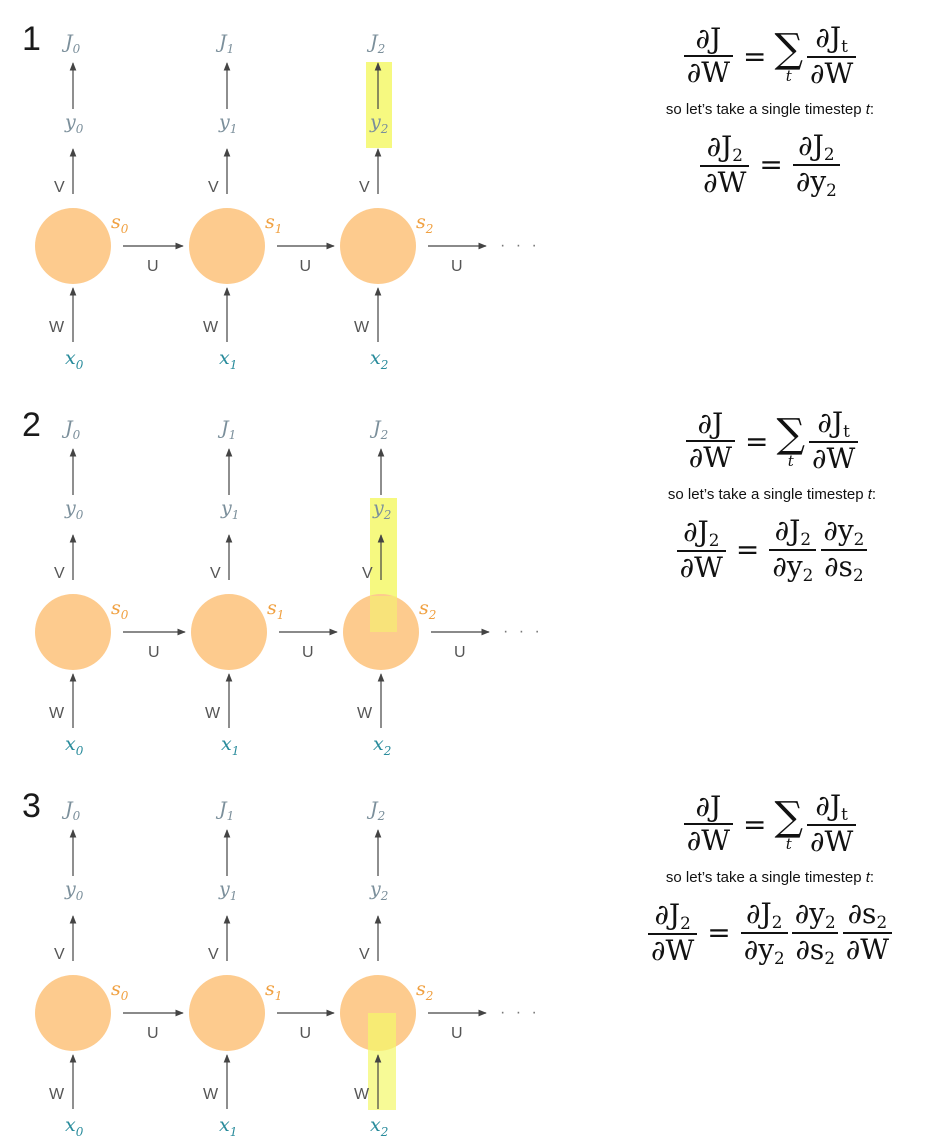 This screenshot has height=1142, width=933. What do you see at coordinates (219, 152) in the screenshot?
I see `panel-1: 1` at bounding box center [219, 152].